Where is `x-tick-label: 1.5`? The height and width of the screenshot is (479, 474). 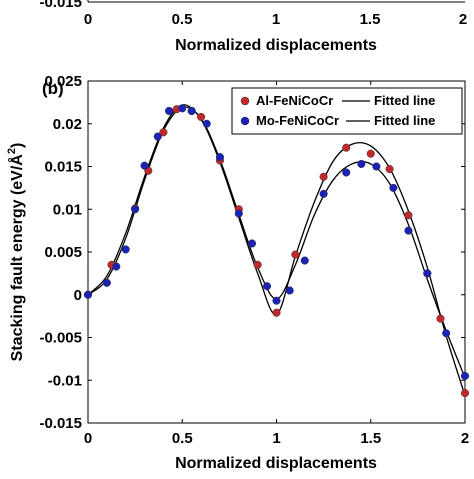 x-tick-label: 1.5 is located at coordinates (370, 438).